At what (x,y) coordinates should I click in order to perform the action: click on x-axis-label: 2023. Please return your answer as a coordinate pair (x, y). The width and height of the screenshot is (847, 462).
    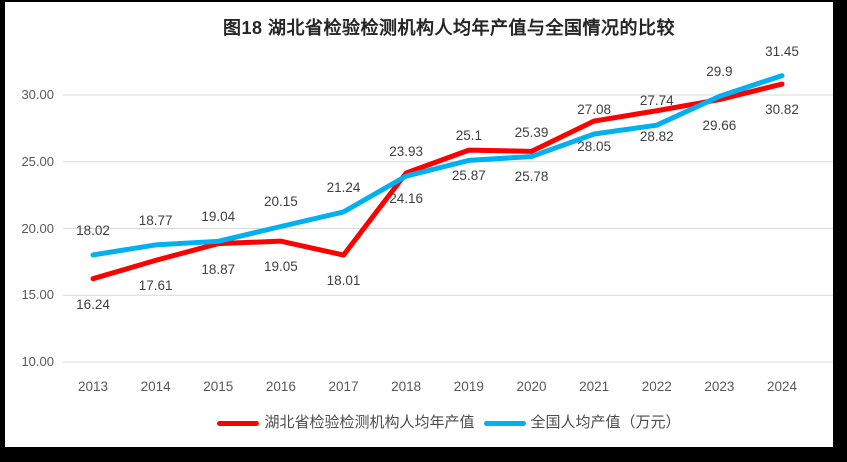
    Looking at the image, I should click on (719, 386).